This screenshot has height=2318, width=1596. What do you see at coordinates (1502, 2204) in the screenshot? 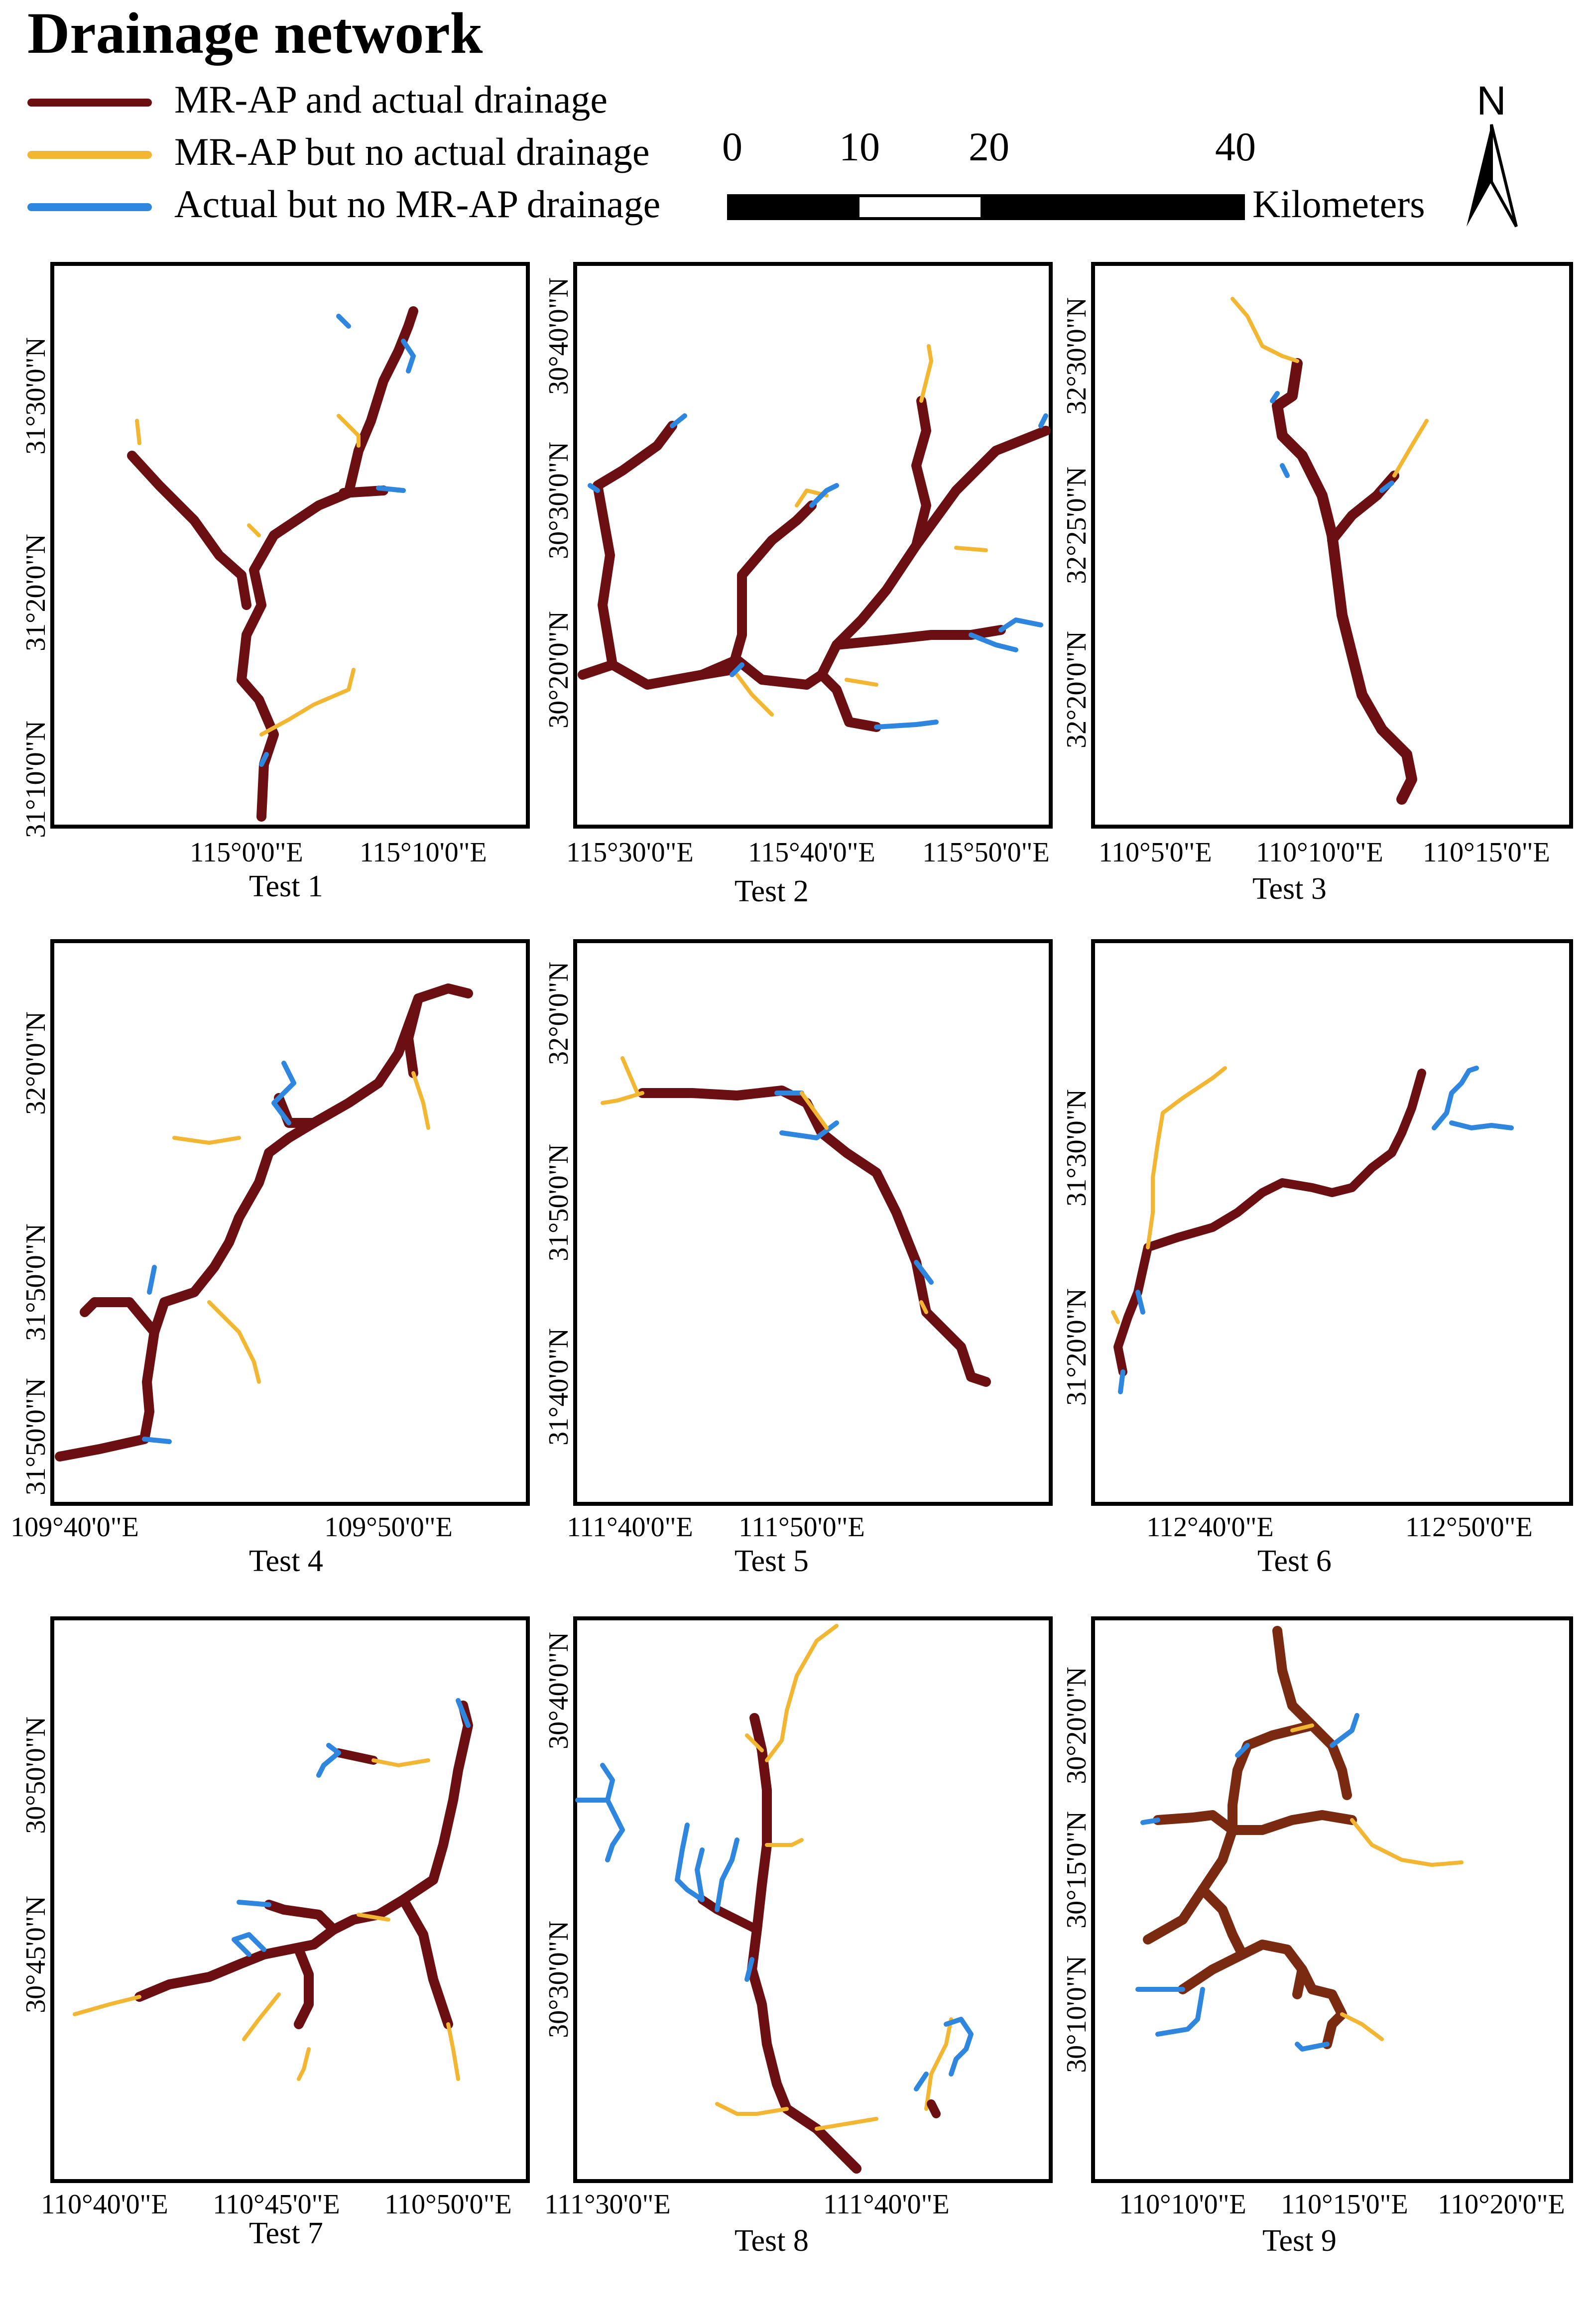
I see `xtick-3: 110°20'0"E` at bounding box center [1502, 2204].